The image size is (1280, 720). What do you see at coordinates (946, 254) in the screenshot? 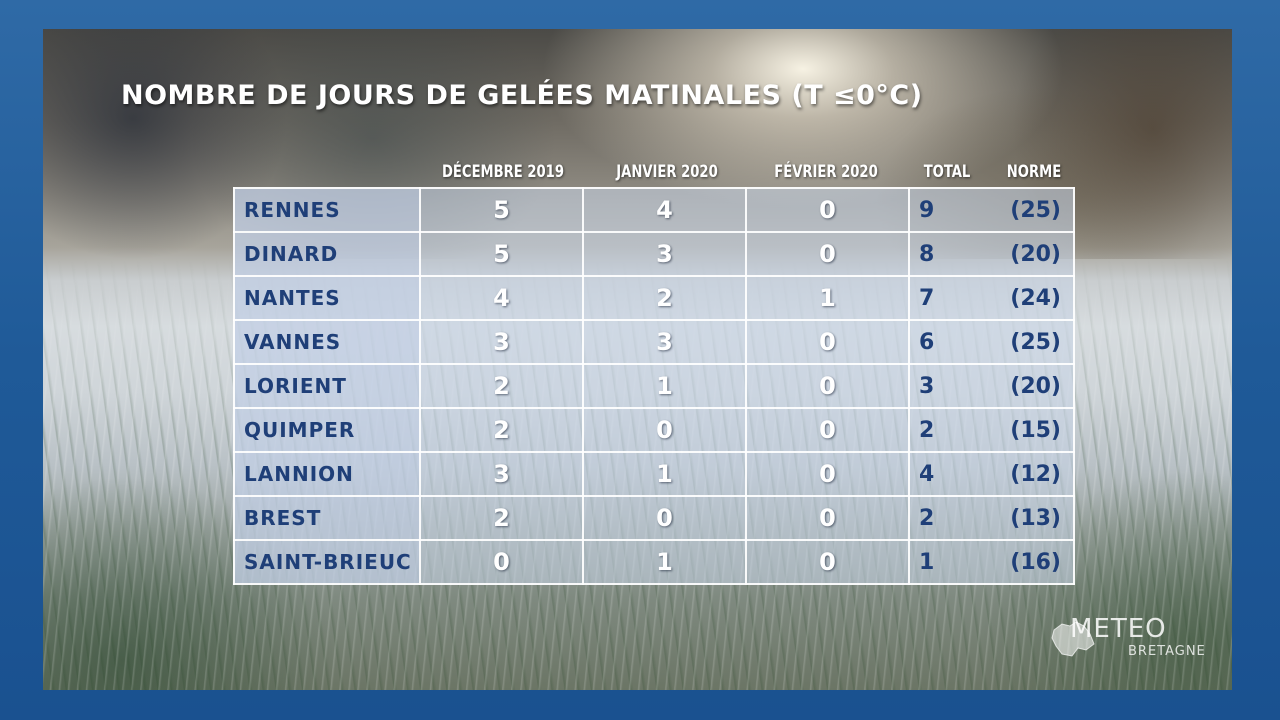
I see `total-cell: 8` at bounding box center [946, 254].